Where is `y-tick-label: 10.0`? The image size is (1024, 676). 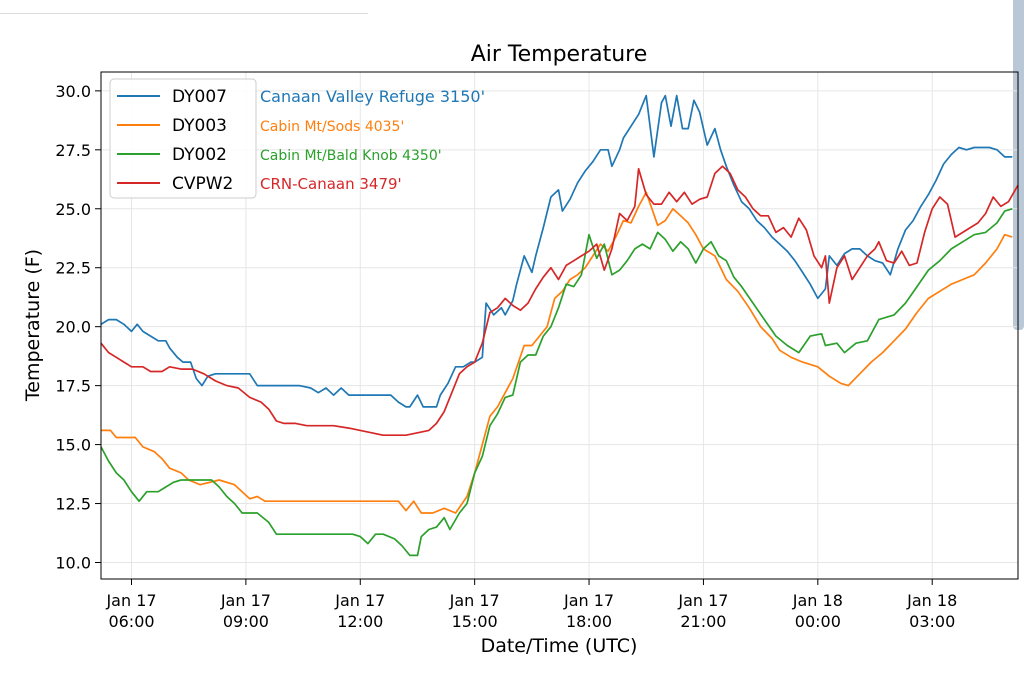
y-tick-label: 10.0 is located at coordinates (73, 562).